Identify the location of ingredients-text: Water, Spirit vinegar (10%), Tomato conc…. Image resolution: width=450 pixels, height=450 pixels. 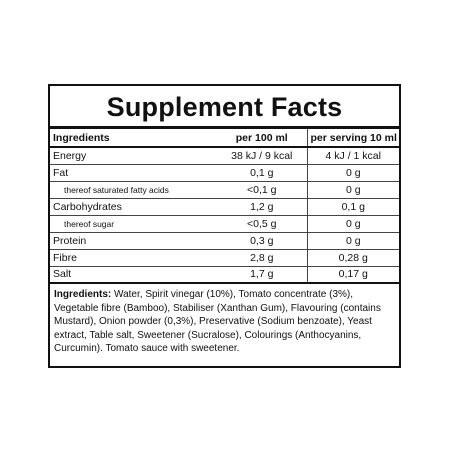
(217, 321).